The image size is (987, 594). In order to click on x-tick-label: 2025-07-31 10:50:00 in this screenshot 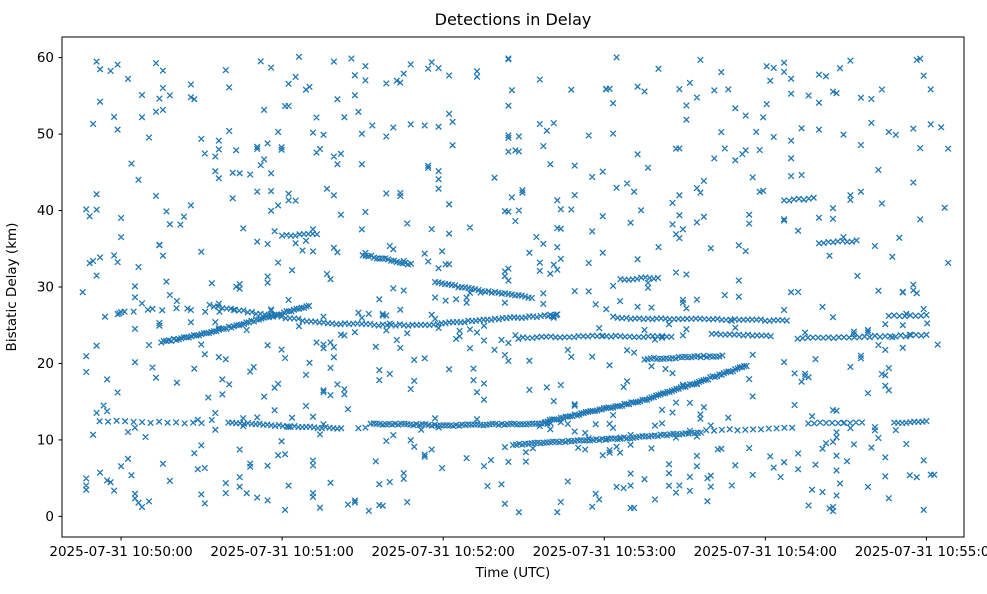, I will do `click(120, 552)`.